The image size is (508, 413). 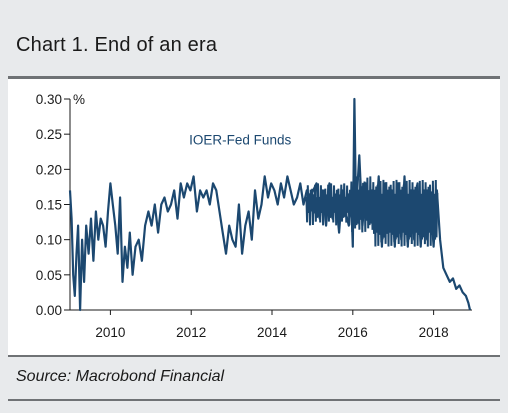 I want to click on x-tick-label: 2010, so click(x=110, y=332).